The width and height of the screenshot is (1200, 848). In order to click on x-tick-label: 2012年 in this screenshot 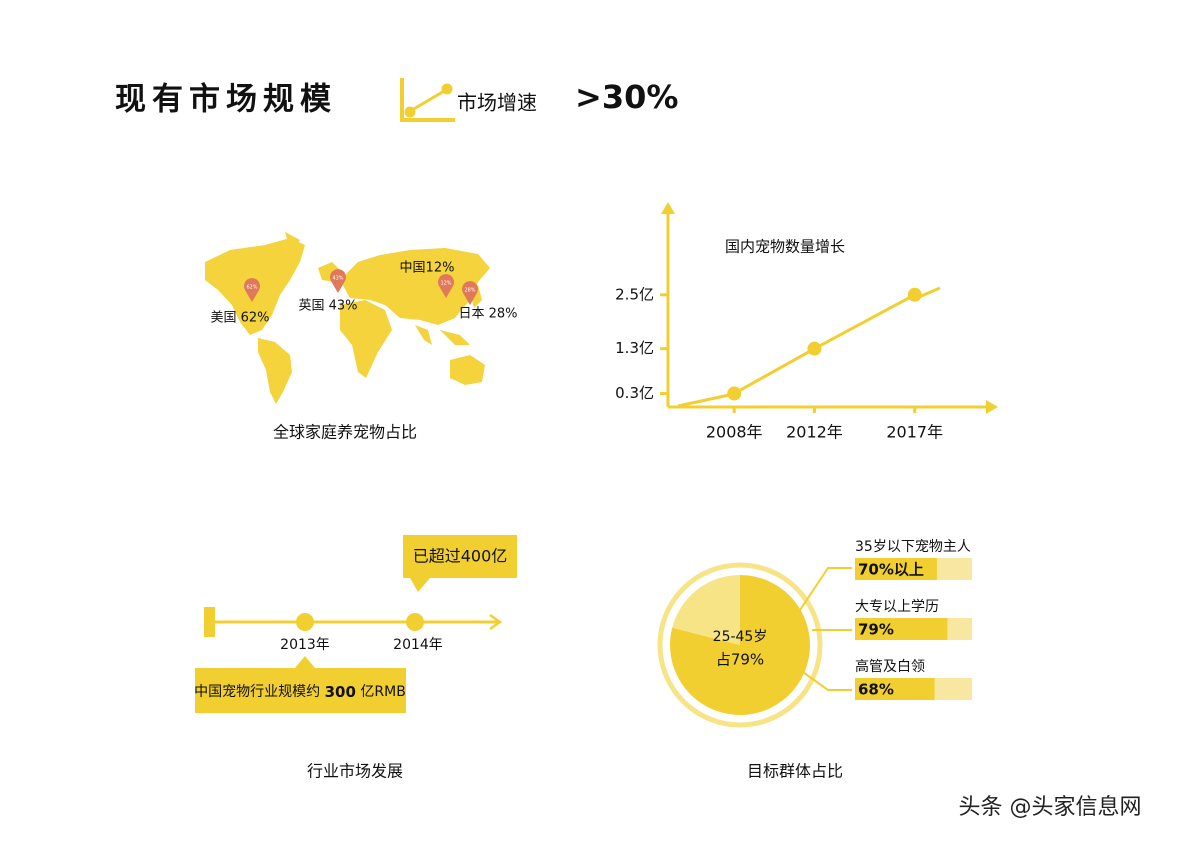, I will do `click(814, 432)`.